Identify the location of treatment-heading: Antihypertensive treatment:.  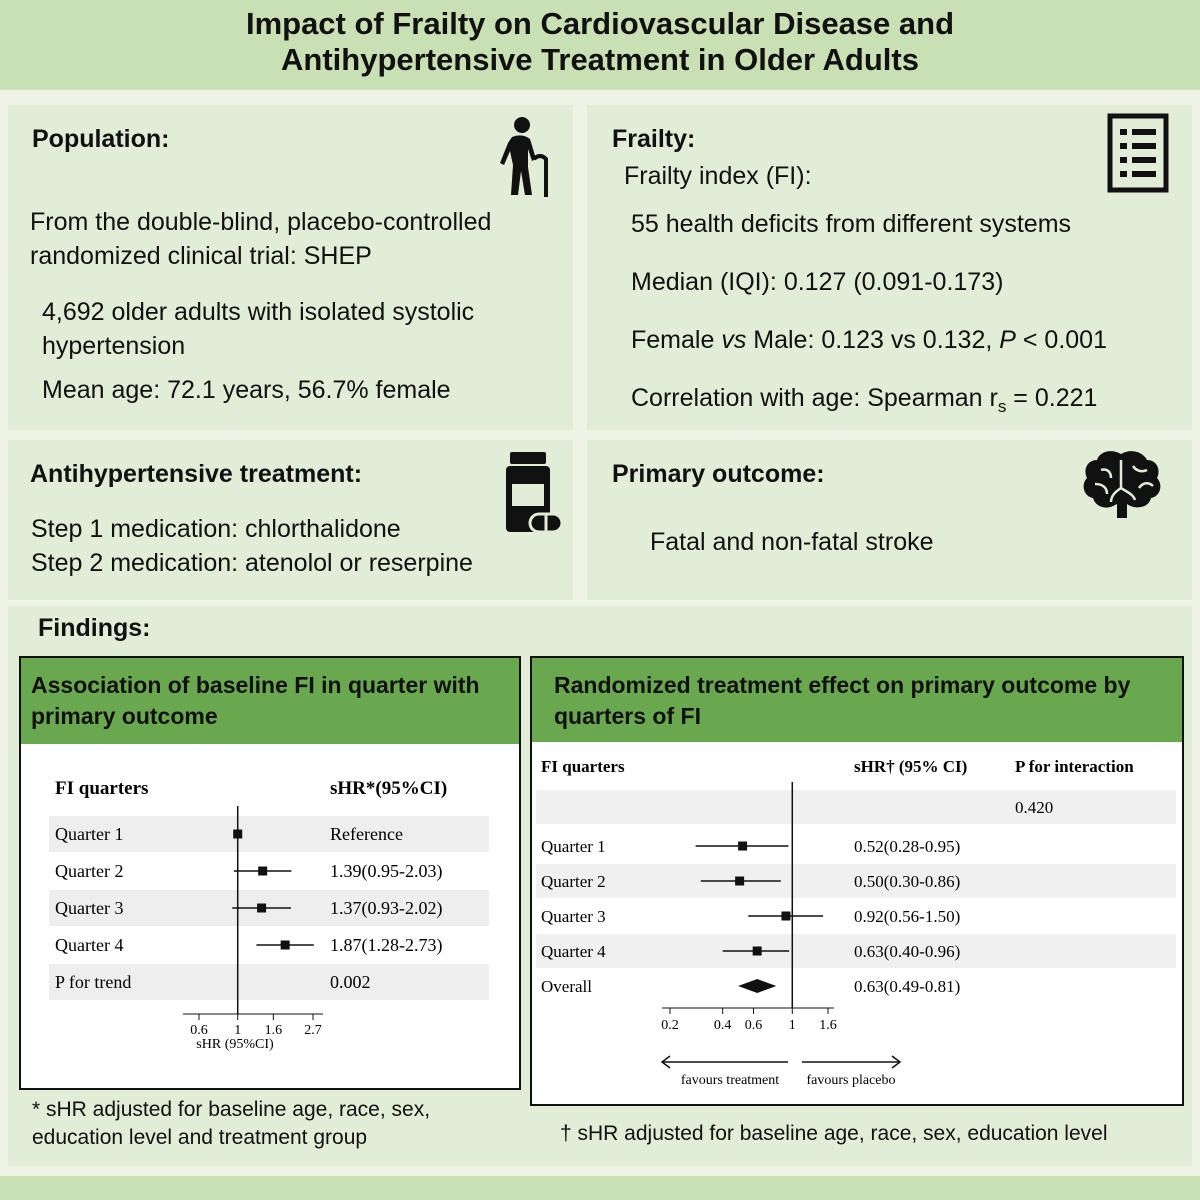
(196, 474).